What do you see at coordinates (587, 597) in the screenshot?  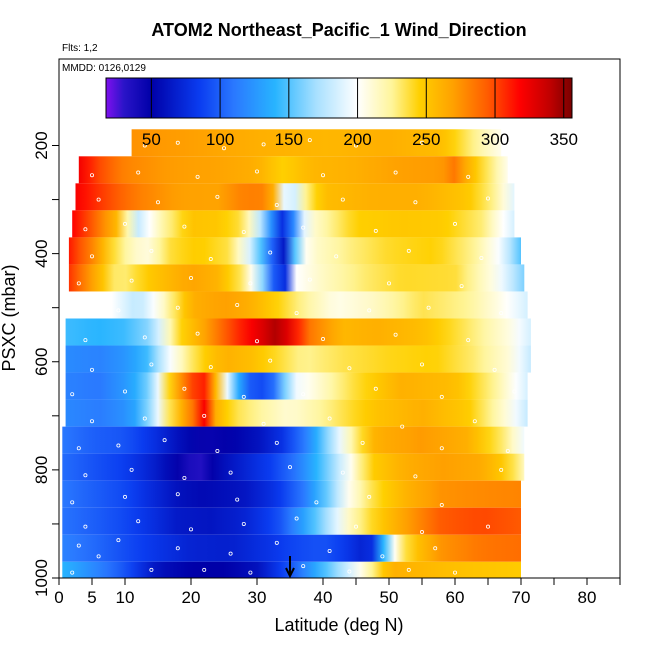 I see `x-tick-label: 80` at bounding box center [587, 597].